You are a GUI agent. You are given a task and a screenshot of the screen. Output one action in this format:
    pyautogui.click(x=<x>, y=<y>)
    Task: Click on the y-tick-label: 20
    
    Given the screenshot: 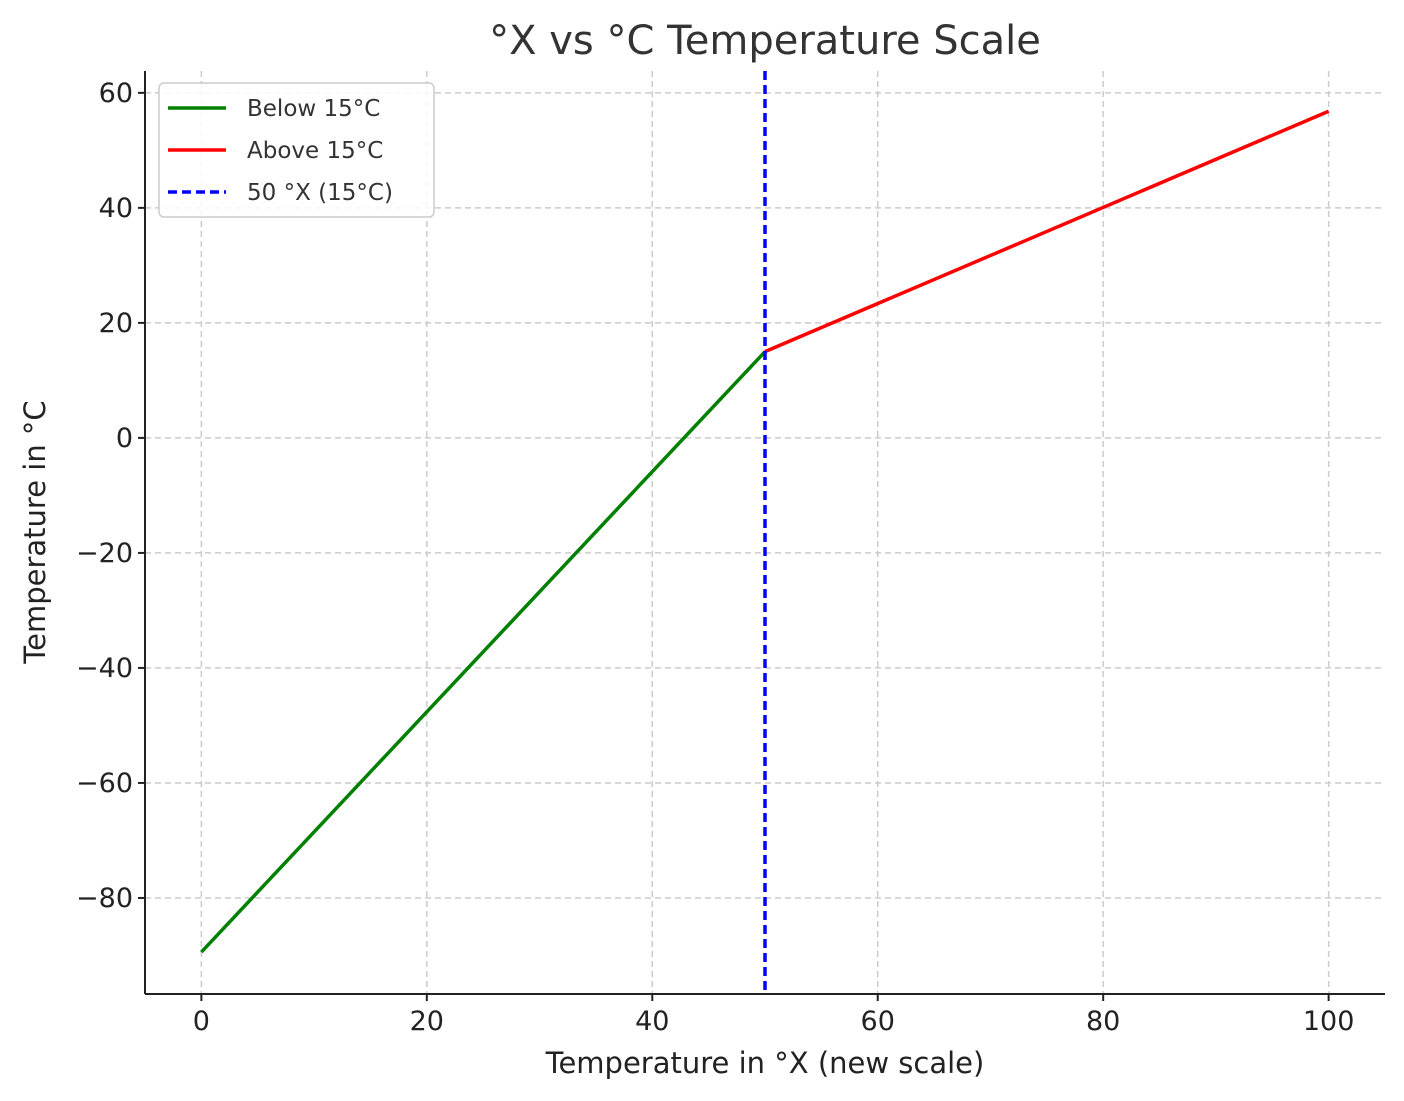 What is the action you would take?
    pyautogui.click(x=116, y=323)
    